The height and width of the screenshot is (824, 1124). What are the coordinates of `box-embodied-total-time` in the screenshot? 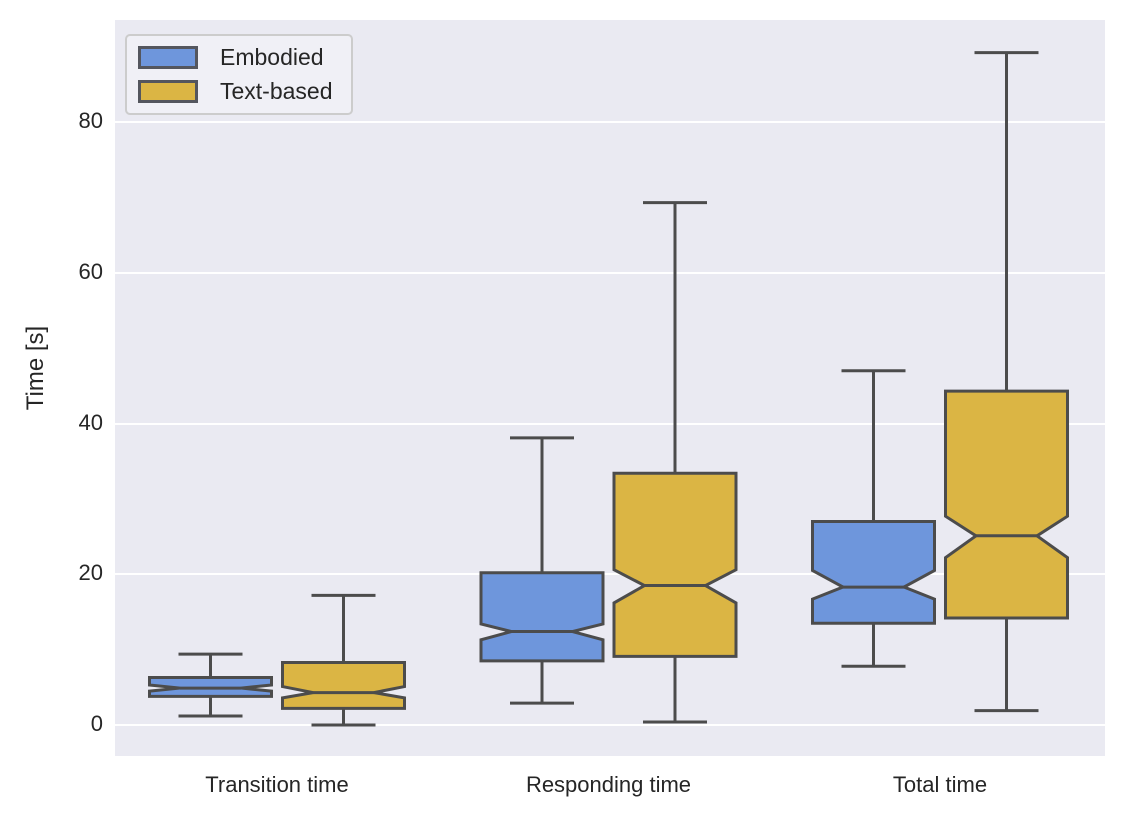 It's located at (873, 572).